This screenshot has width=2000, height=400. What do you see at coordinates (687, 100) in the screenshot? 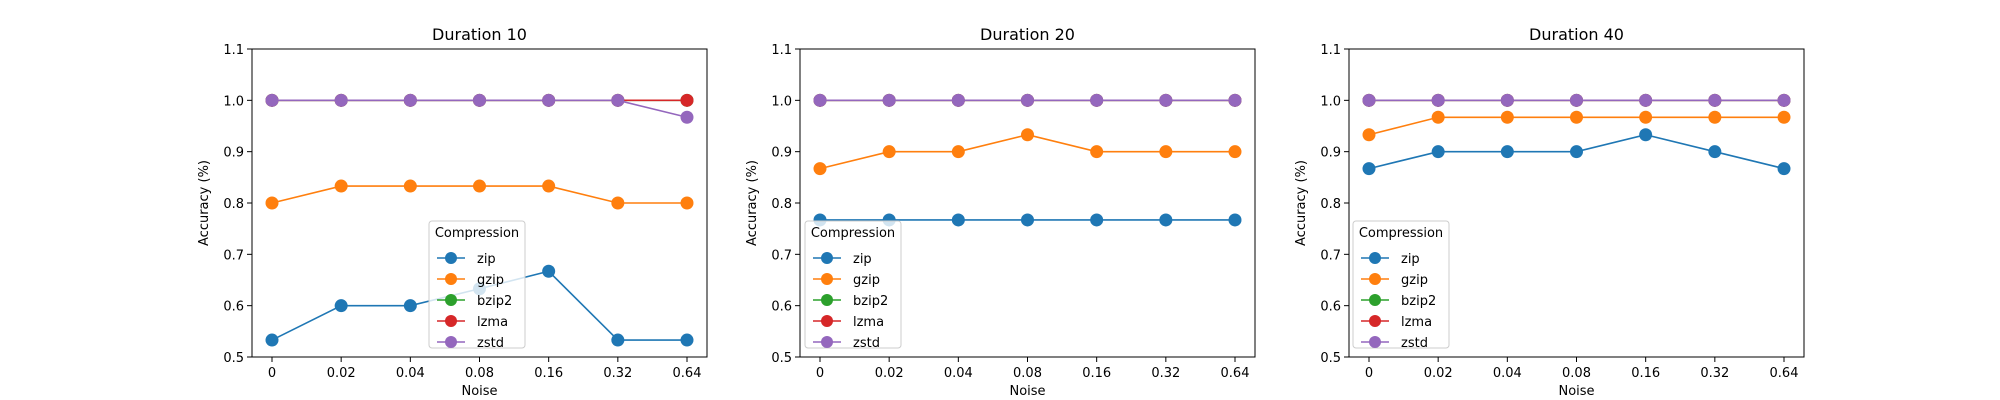
I see `data-point-lzma` at bounding box center [687, 100].